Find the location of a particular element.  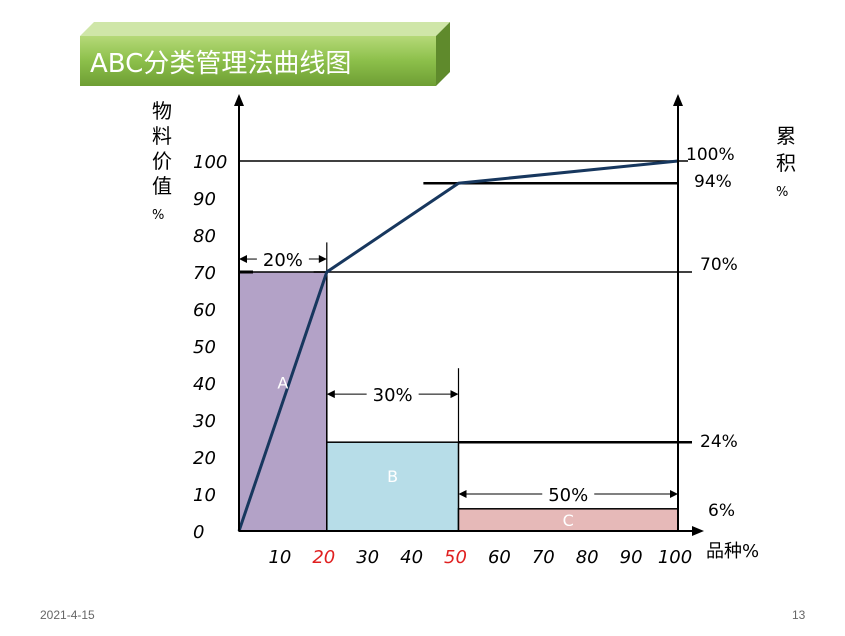

page-title: ABC分类管理法曲线图 is located at coordinates (220, 64).